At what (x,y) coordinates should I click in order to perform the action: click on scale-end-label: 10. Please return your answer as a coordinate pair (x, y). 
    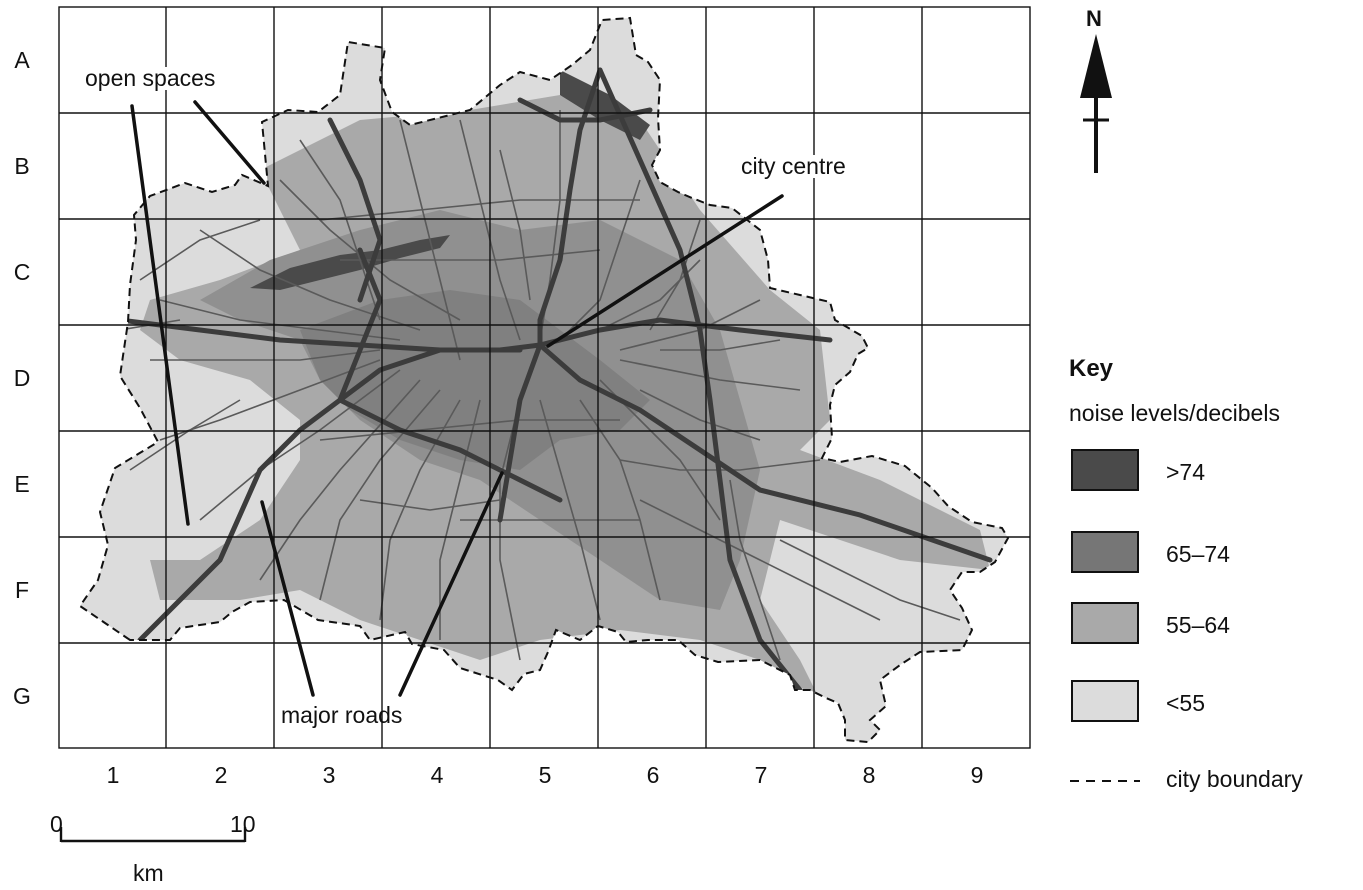
    Looking at the image, I should click on (243, 824).